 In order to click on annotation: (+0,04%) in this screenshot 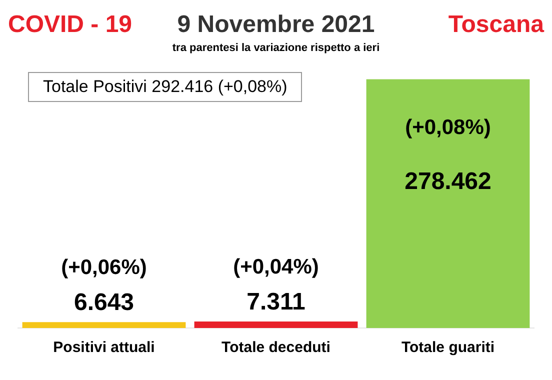, I will do `click(276, 266)`.